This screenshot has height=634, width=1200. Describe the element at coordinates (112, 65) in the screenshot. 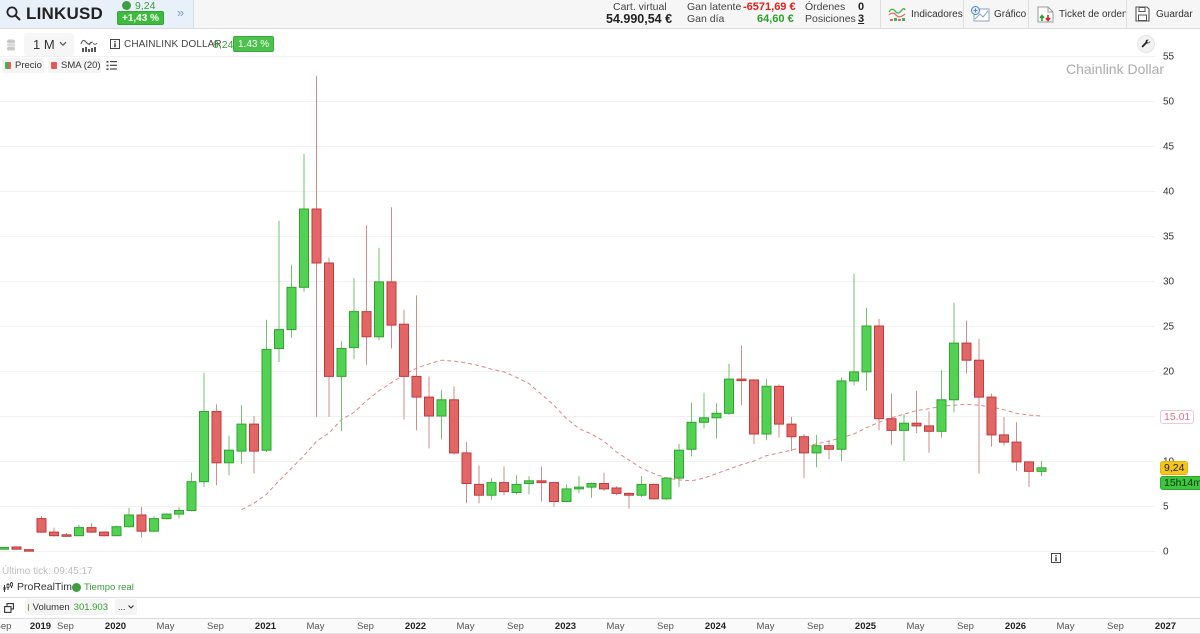

I see `list-icon` at that location.